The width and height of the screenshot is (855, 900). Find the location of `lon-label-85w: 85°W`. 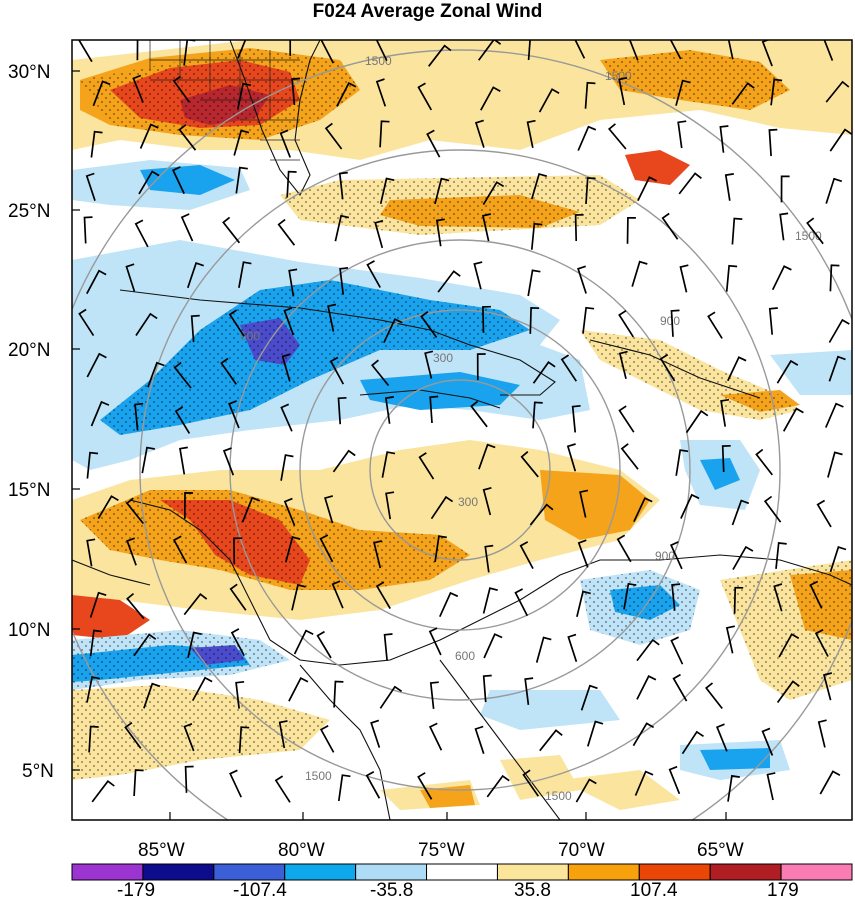

lon-label-85w: 85°W is located at coordinates (161, 850).